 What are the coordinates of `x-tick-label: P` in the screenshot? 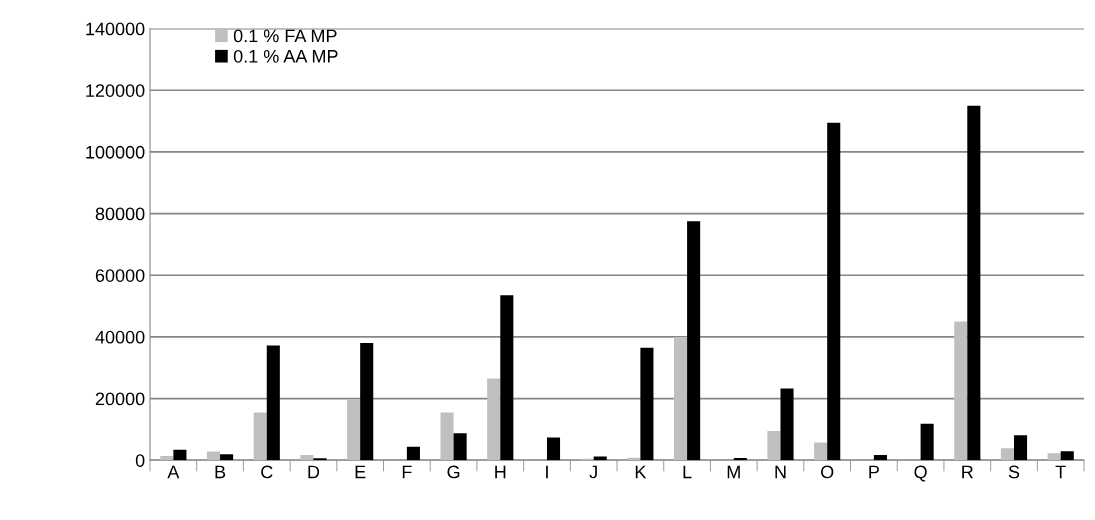 It's located at (874, 472).